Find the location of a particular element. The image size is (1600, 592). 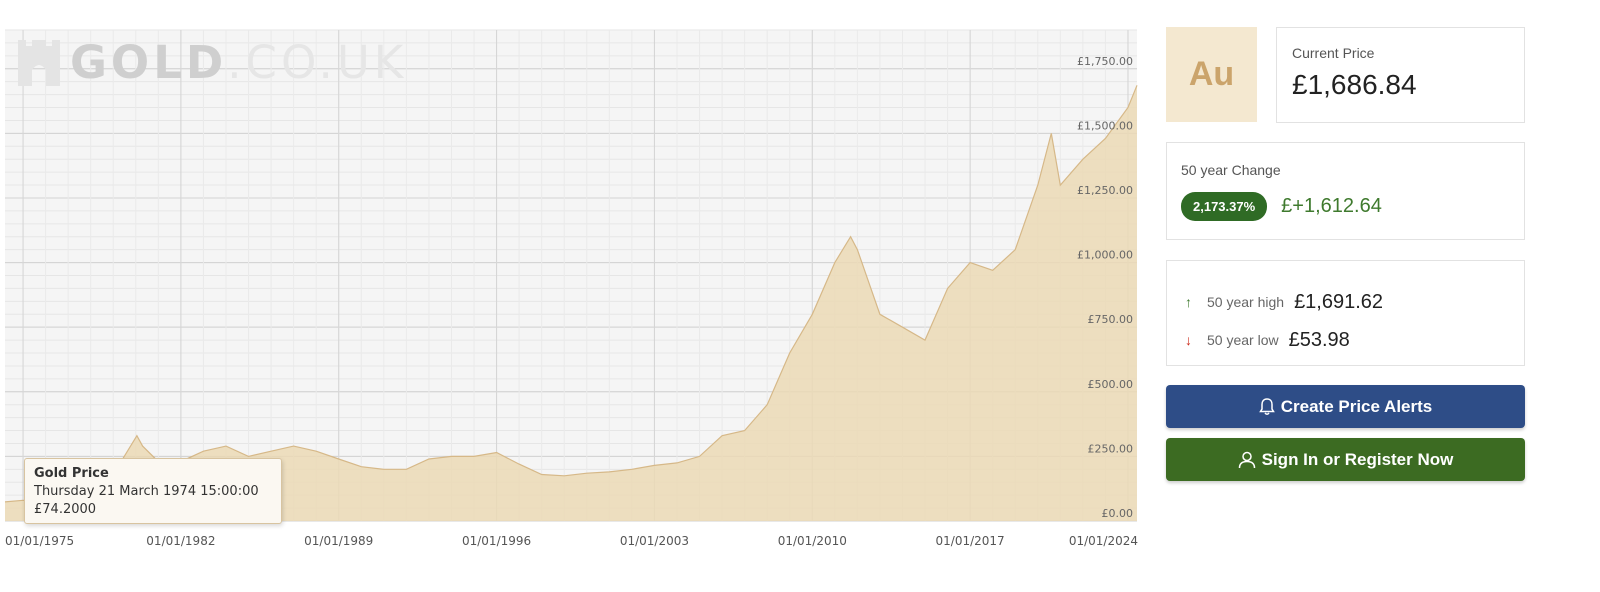

y-tick-label: £0.00 is located at coordinates (1118, 513).